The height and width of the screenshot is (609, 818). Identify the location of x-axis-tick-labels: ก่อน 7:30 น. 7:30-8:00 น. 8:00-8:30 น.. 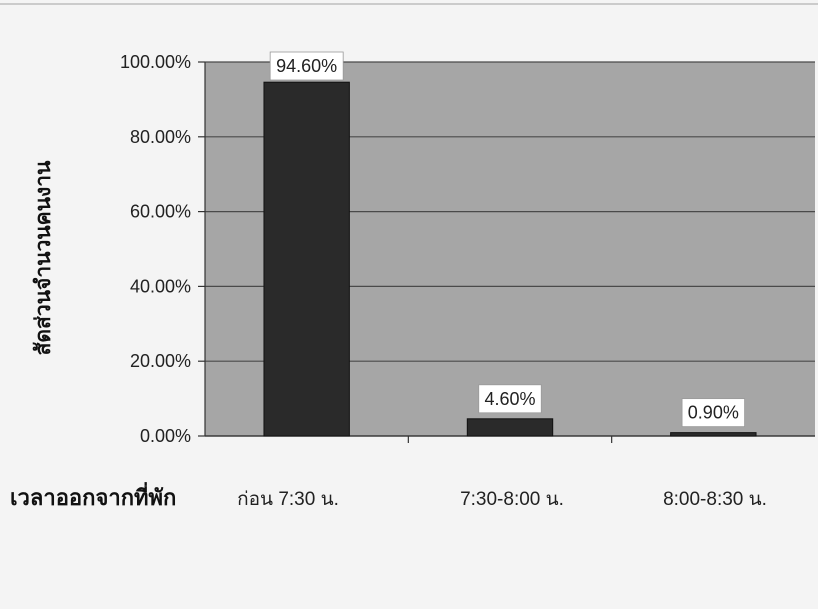
(502, 499).